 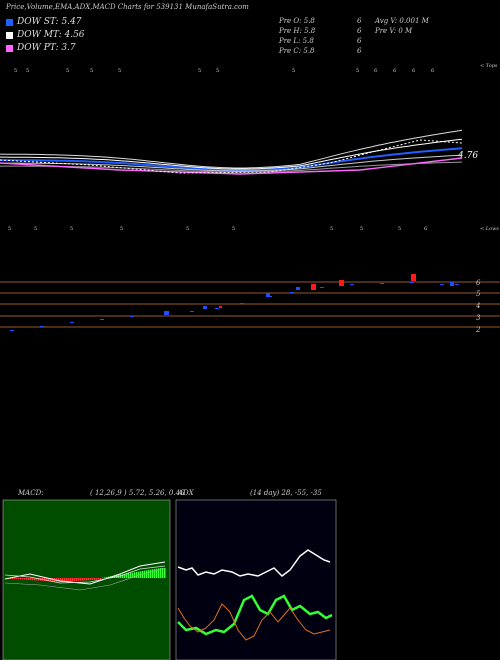 What do you see at coordinates (478, 306) in the screenshot?
I see `level-label-4: 4` at bounding box center [478, 306].